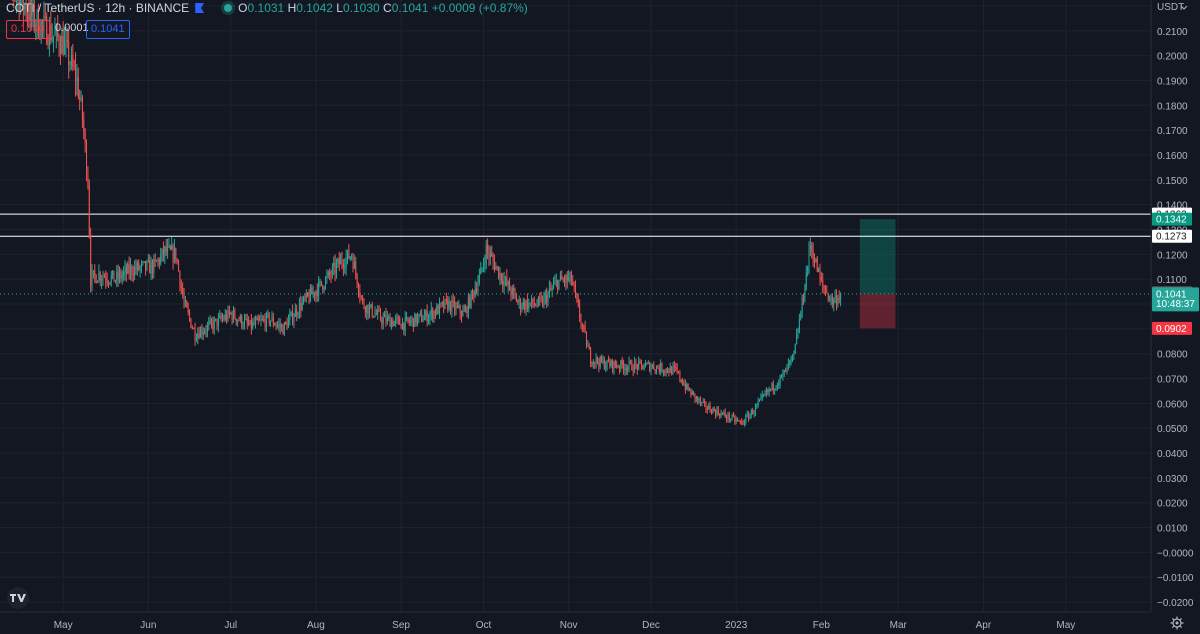 Image resolution: width=1200 pixels, height=634 pixels. I want to click on x-axis-ticks: May Jun Jul Aug Sep Oct Nov Dec 2023 Feb Mar Apr May, so click(565, 625).